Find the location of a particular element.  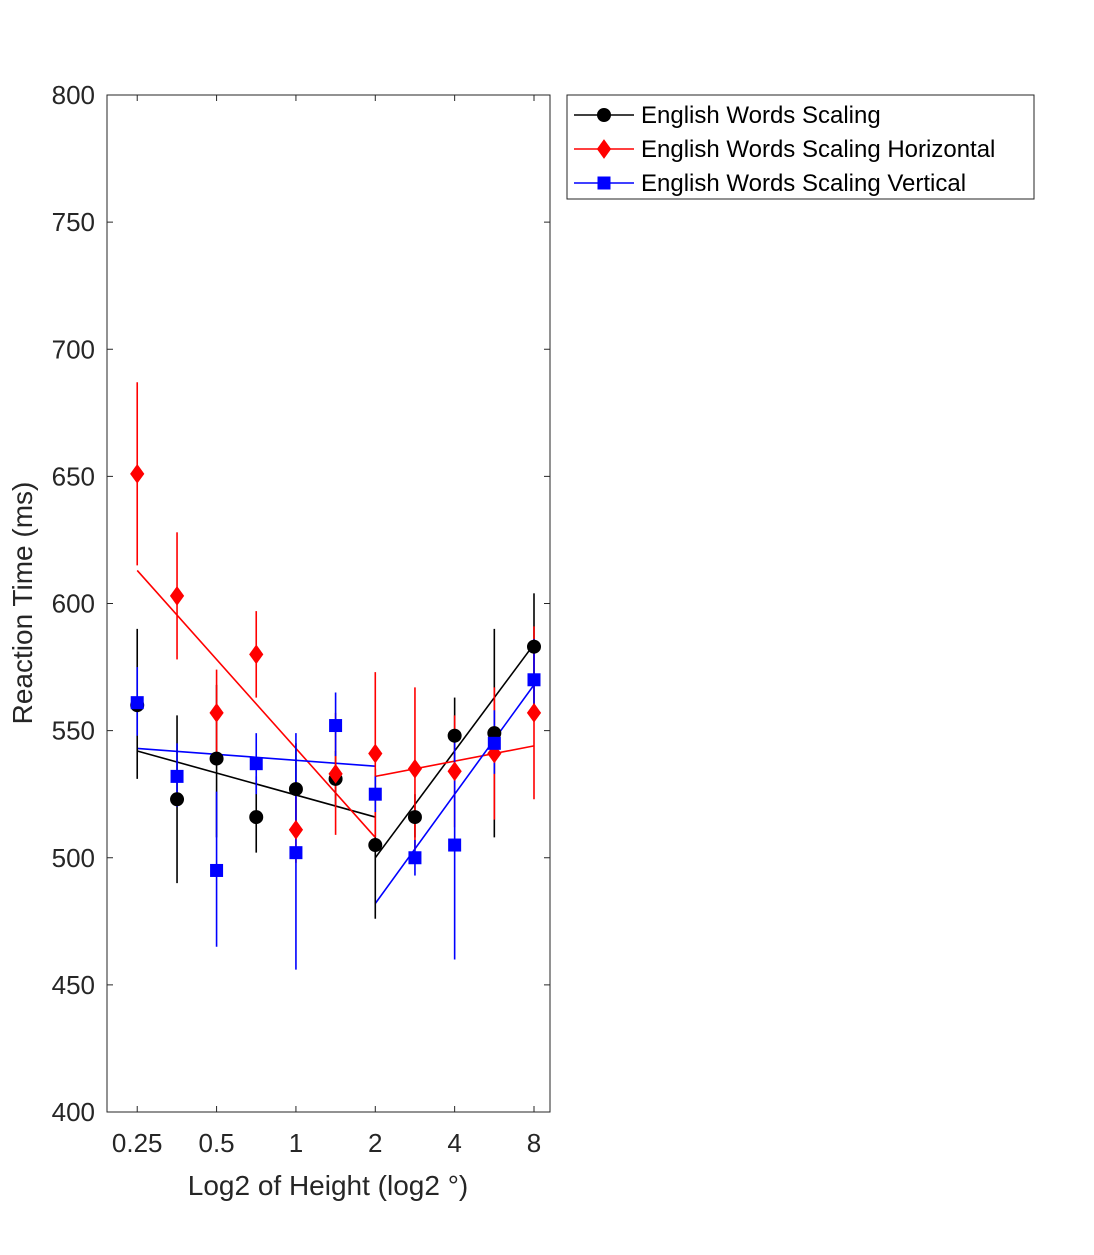

x-tick-label: 2 is located at coordinates (375, 1143).